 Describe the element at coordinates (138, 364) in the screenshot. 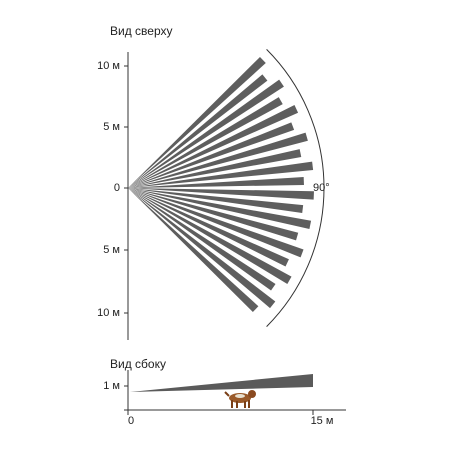

I see `side-view-title: Вид сбоку` at that location.